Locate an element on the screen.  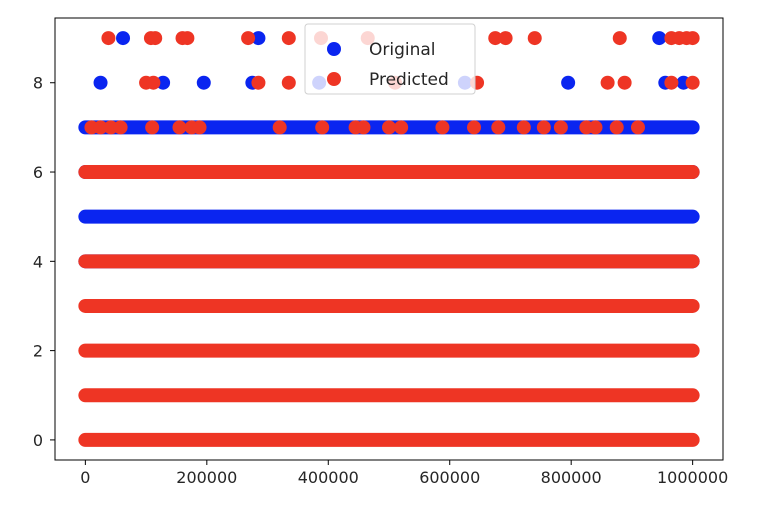
legend-box is located at coordinates (390, 59).